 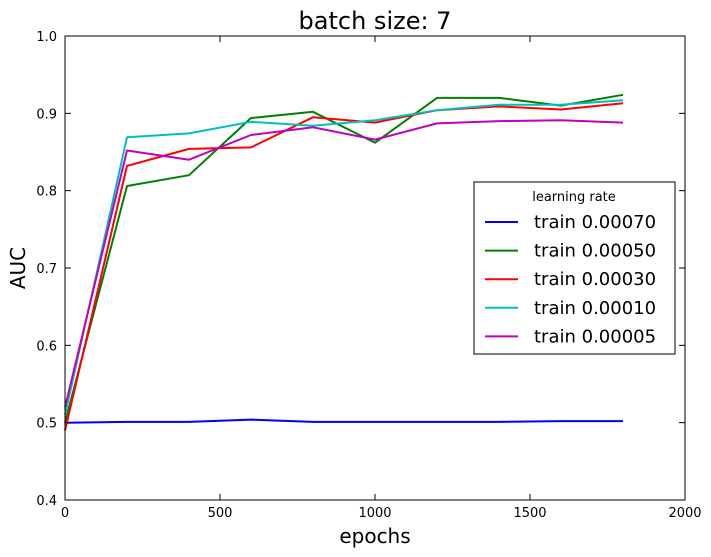 What do you see at coordinates (220, 513) in the screenshot?
I see `x-tick-label: 500` at bounding box center [220, 513].